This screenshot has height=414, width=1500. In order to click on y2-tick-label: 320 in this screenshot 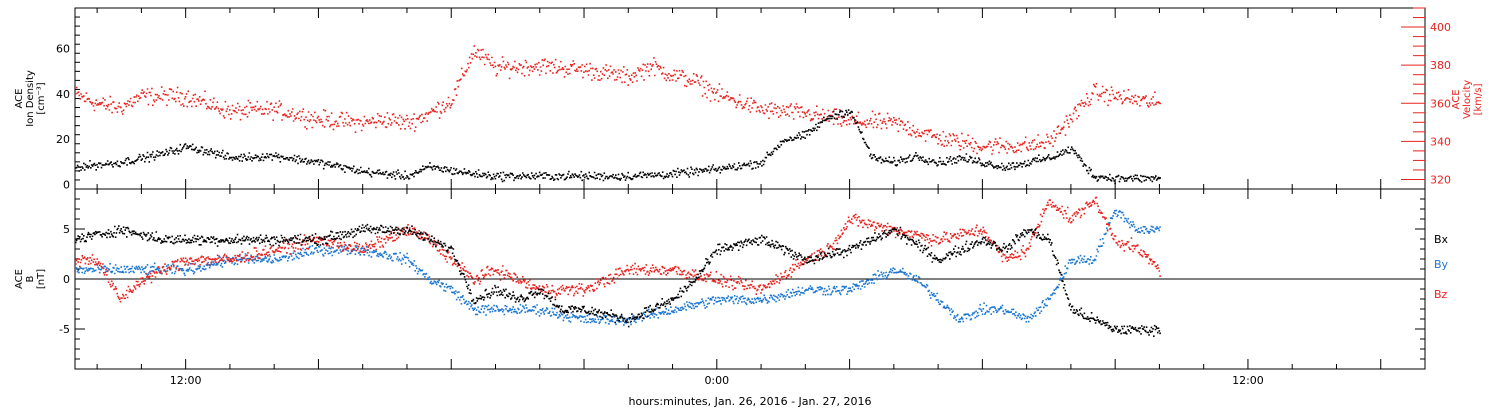, I will do `click(1440, 179)`.